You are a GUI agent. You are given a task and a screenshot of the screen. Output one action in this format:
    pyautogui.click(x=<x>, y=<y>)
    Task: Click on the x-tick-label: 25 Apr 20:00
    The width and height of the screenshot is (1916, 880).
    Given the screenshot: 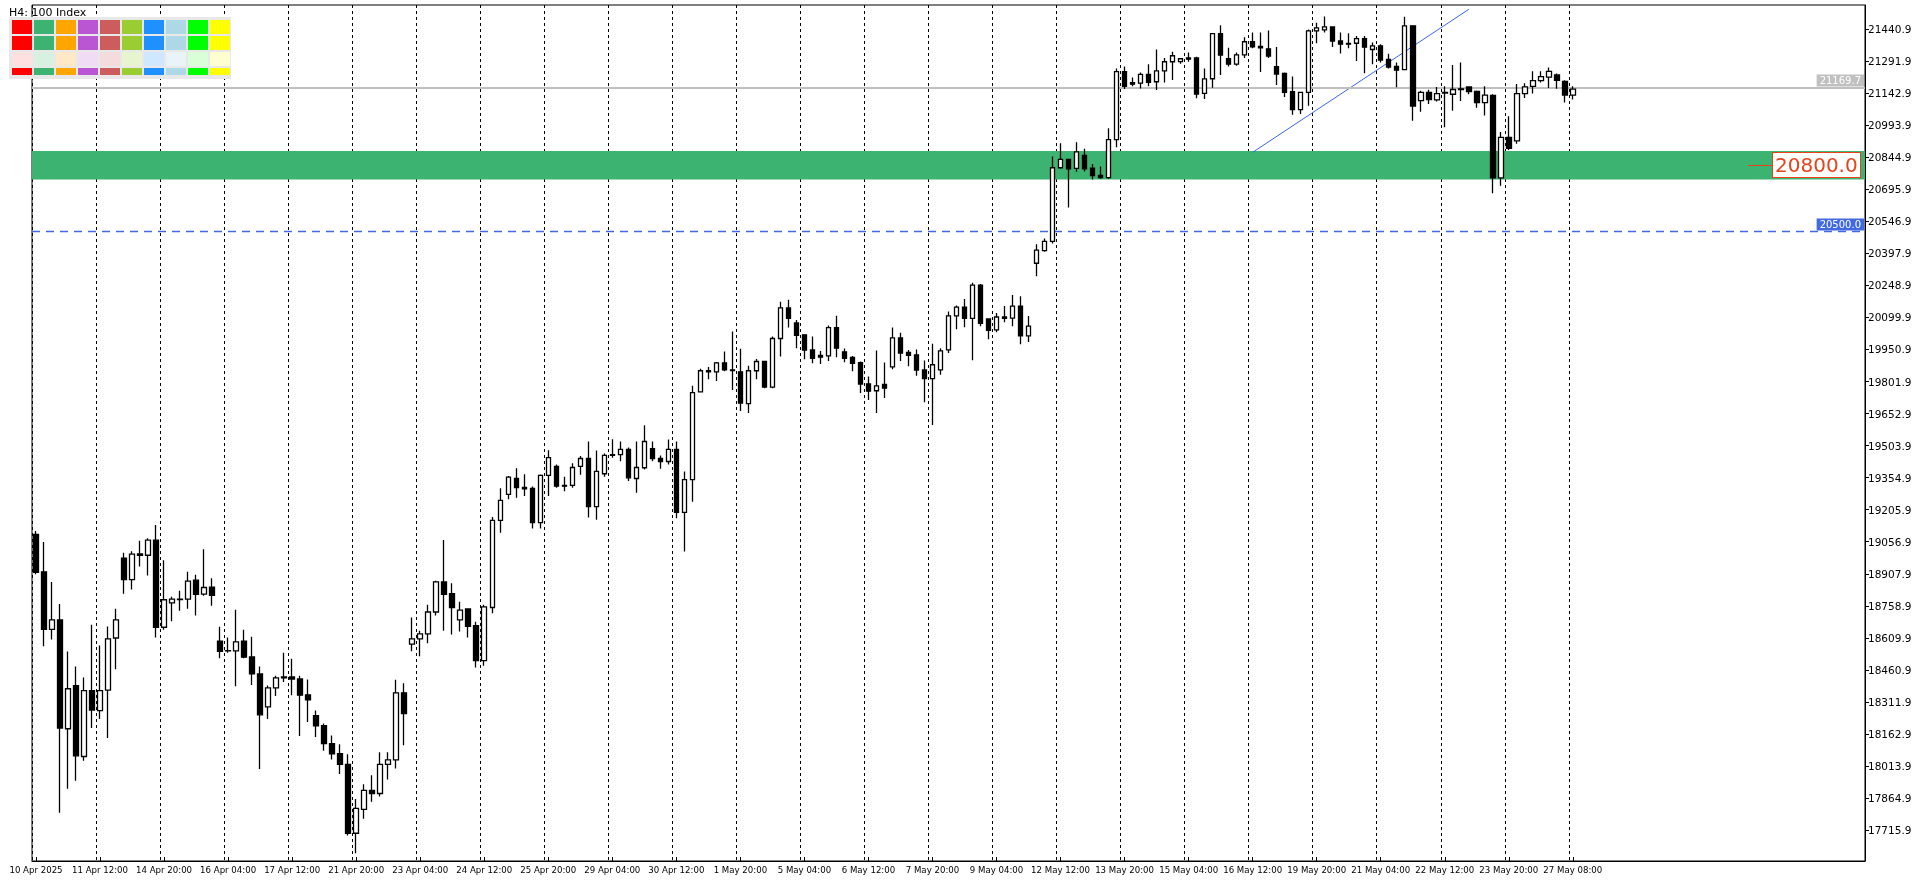 What is the action you would take?
    pyautogui.click(x=548, y=869)
    